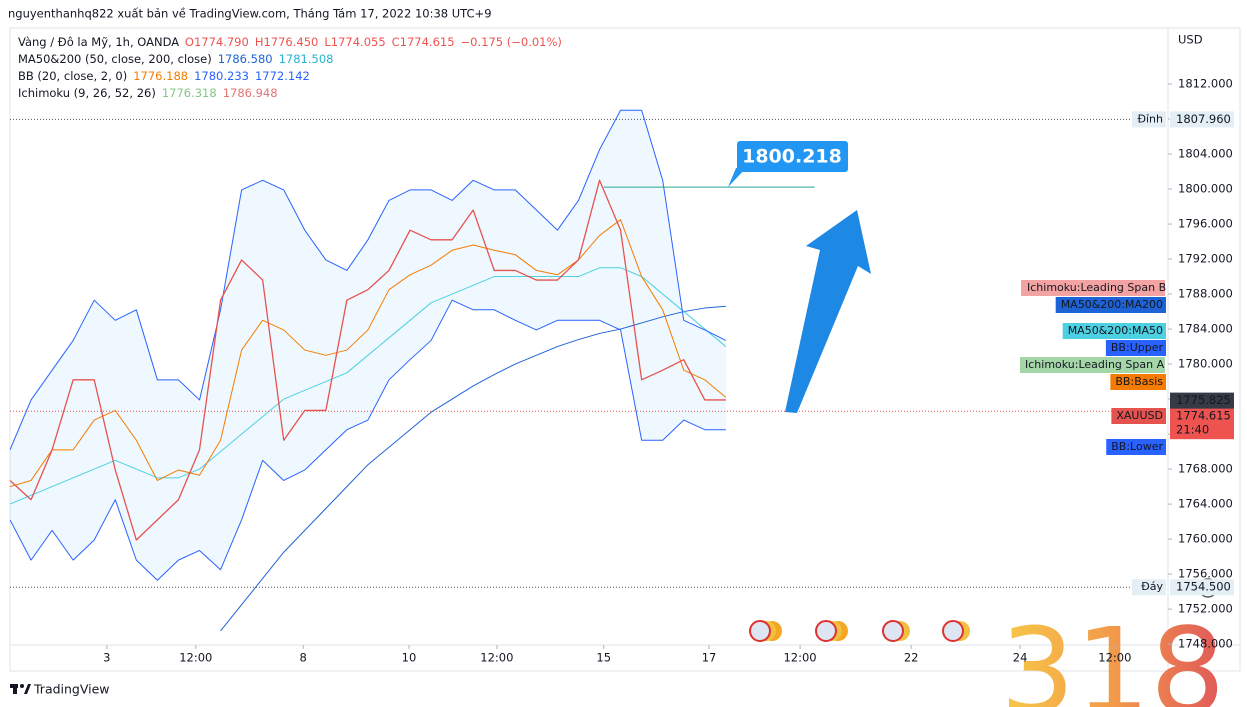  What do you see at coordinates (306, 59) in the screenshot?
I see `legend-part: 1781.508` at bounding box center [306, 59].